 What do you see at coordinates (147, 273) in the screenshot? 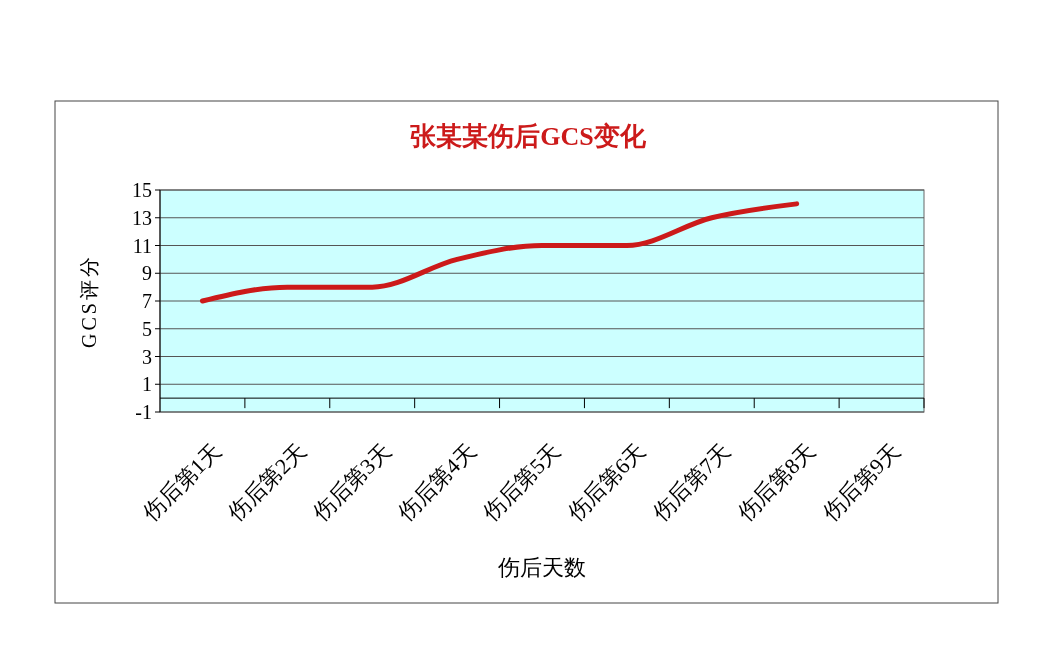
I see `y-tick-label: 9` at bounding box center [147, 273].